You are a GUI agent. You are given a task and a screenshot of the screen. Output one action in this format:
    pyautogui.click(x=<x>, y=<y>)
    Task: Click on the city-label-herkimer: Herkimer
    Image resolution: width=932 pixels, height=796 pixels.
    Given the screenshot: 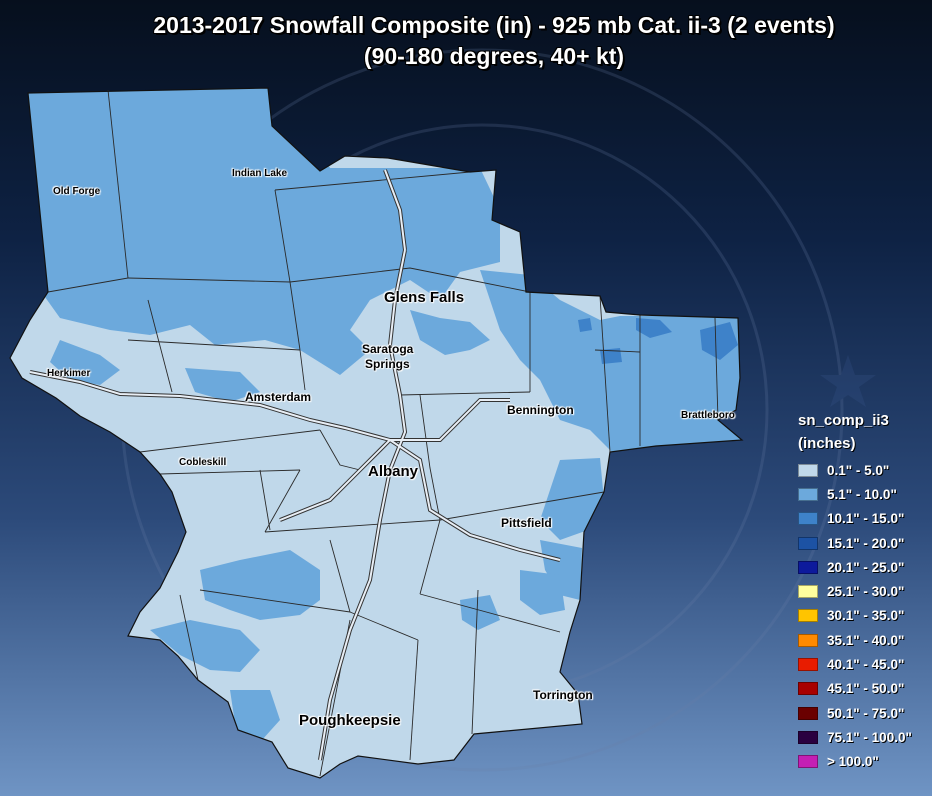 What is the action you would take?
    pyautogui.click(x=69, y=373)
    